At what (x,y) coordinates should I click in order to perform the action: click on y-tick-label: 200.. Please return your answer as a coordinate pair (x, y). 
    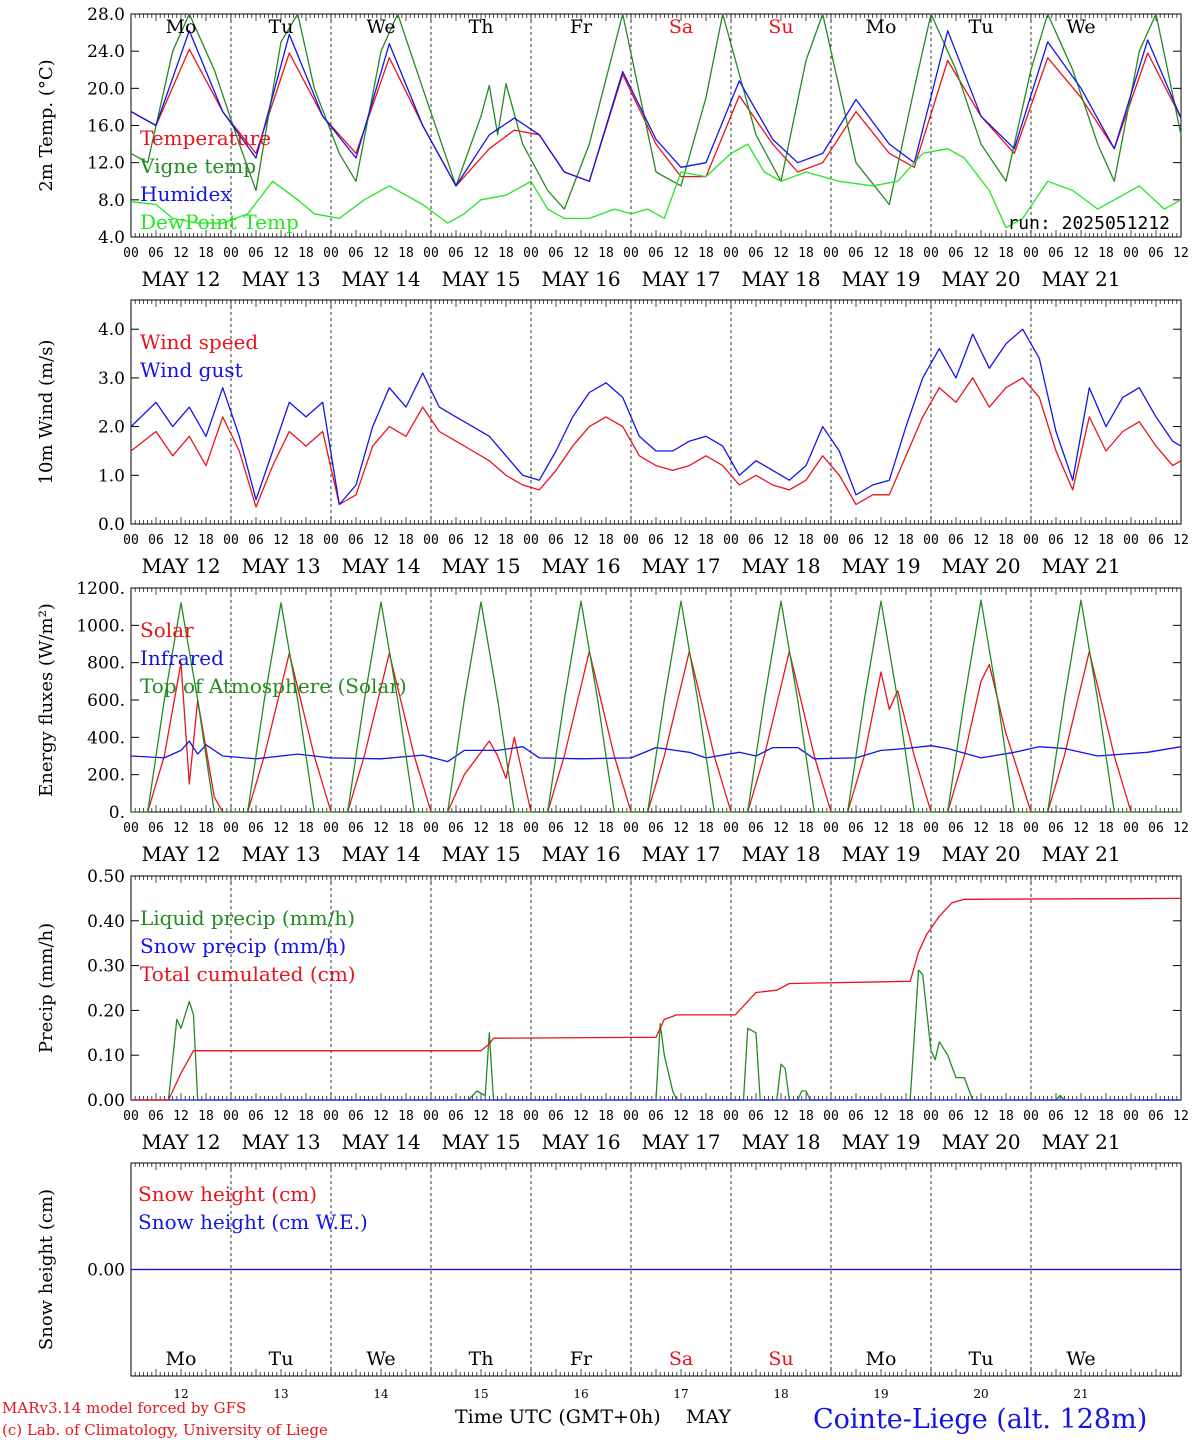
    Looking at the image, I should click on (106, 776).